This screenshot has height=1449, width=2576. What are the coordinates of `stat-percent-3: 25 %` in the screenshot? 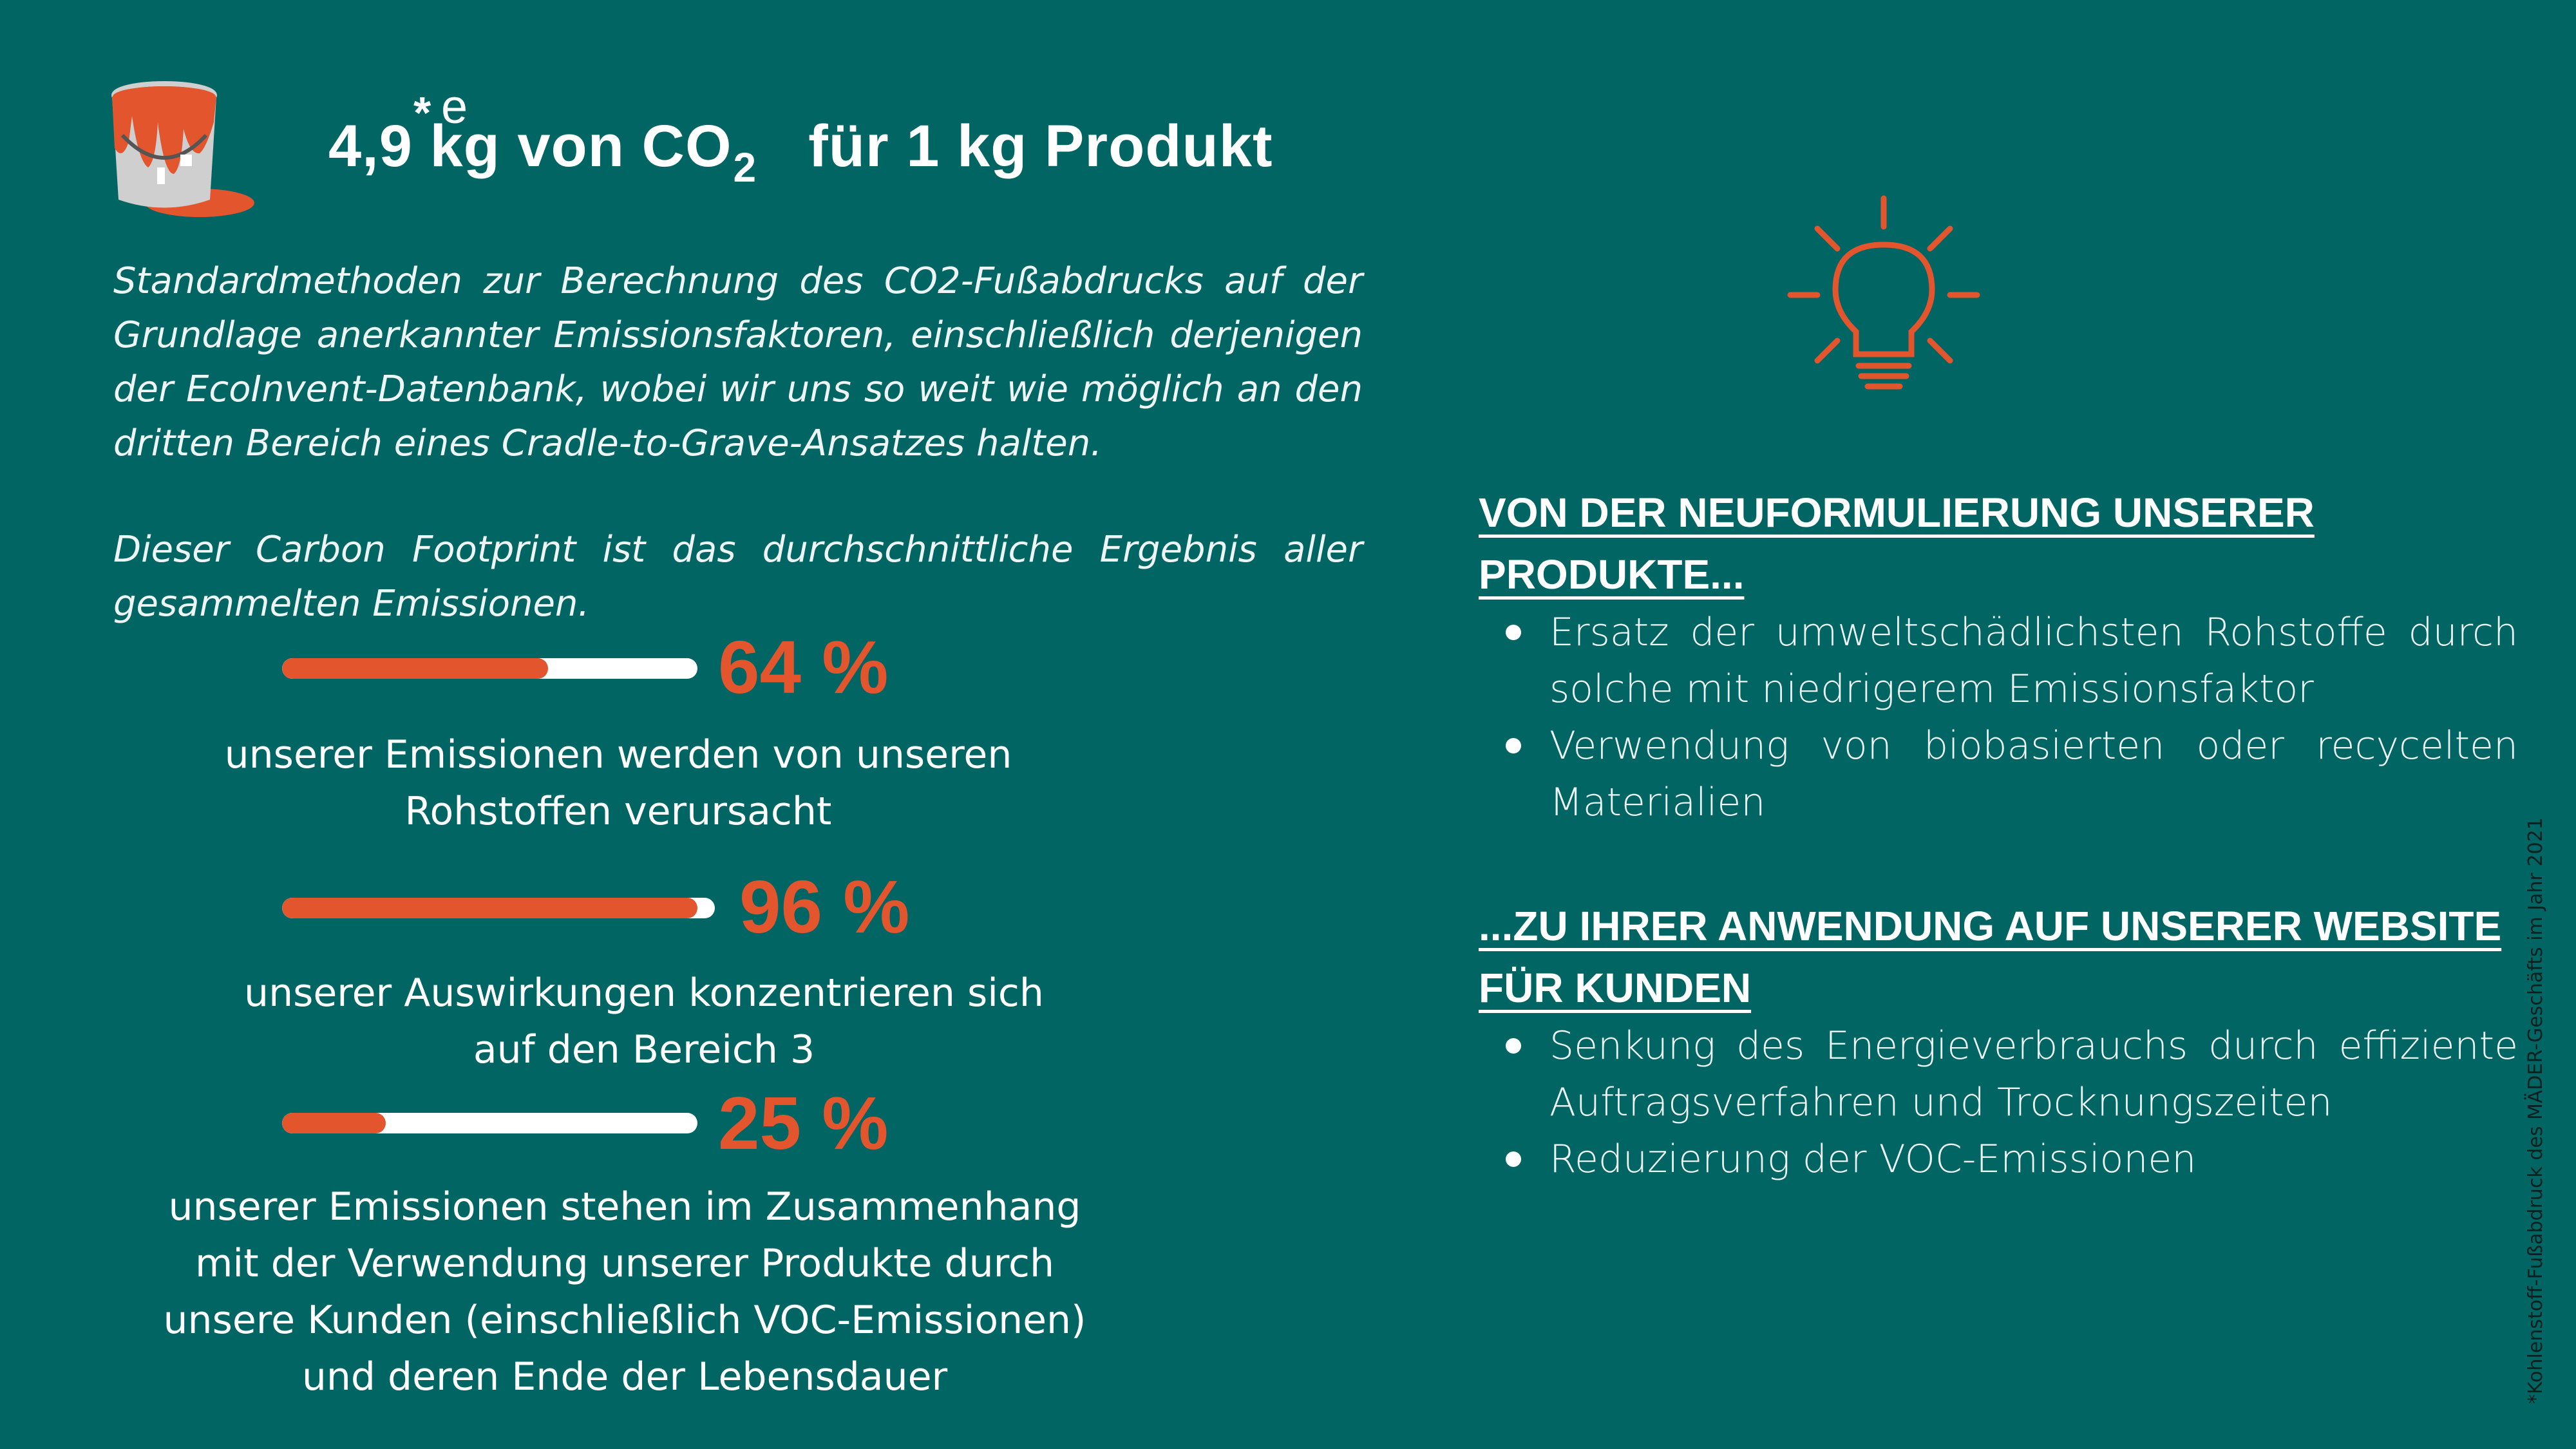 It's located at (804, 1123).